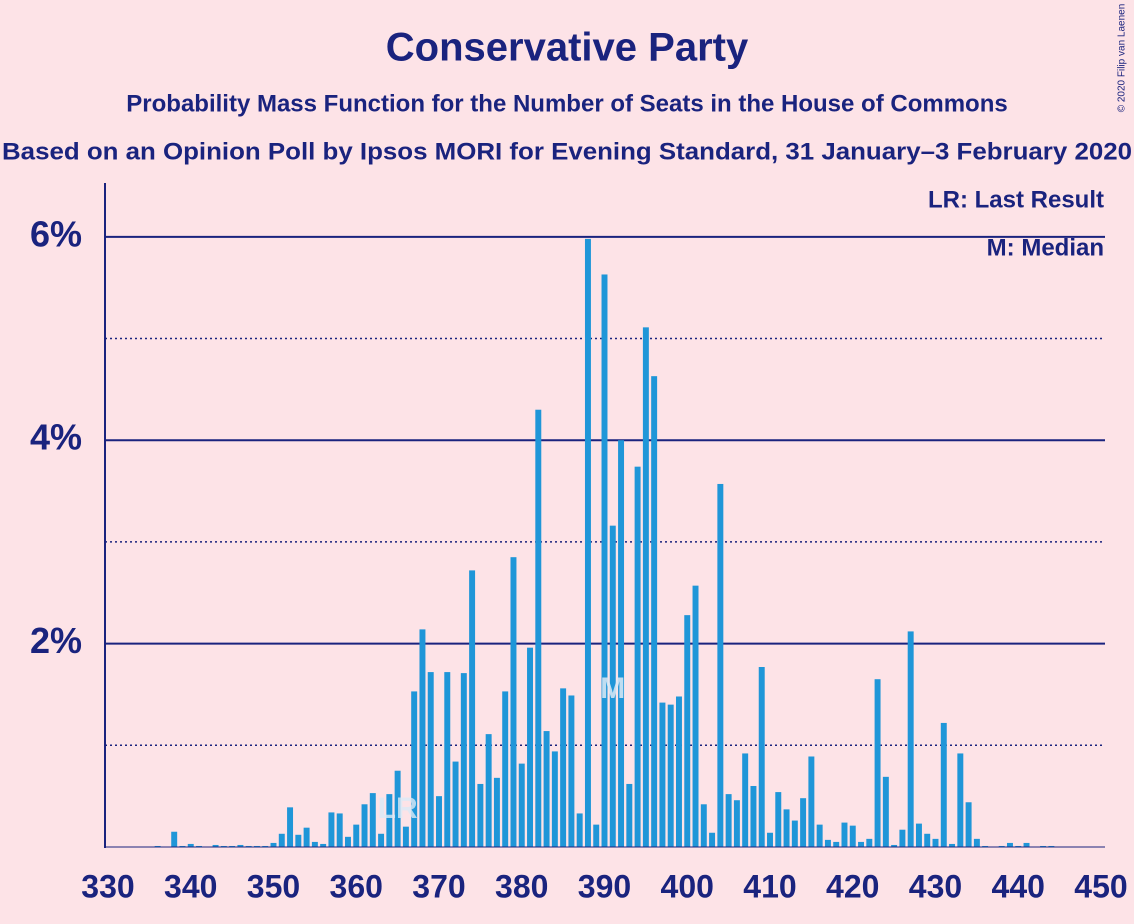 This screenshot has height=924, width=1134. I want to click on x-tick-label: 390, so click(604, 886).